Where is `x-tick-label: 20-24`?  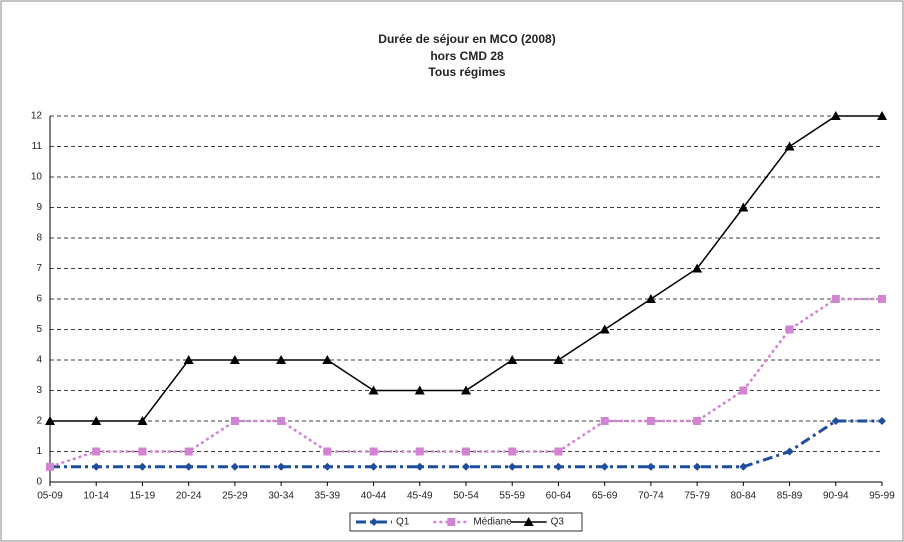 x-tick-label: 20-24 is located at coordinates (189, 496).